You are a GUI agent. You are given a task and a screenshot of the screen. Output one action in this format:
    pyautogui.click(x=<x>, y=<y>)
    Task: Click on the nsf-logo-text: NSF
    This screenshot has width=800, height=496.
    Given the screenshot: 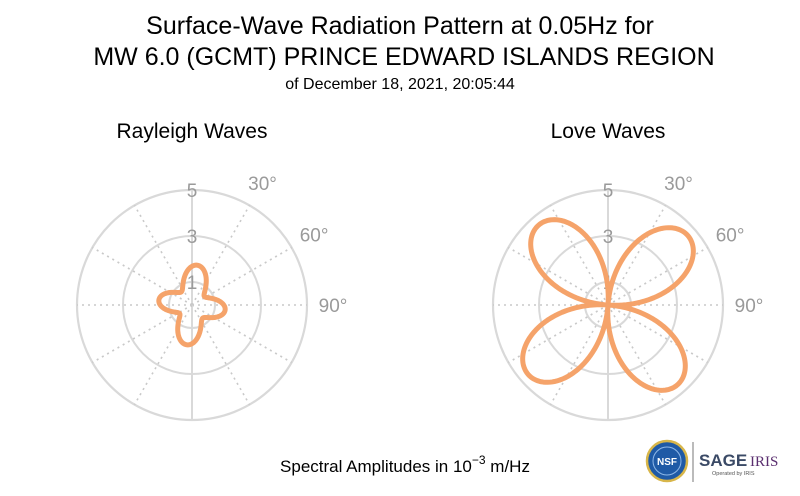 What is the action you would take?
    pyautogui.click(x=667, y=462)
    